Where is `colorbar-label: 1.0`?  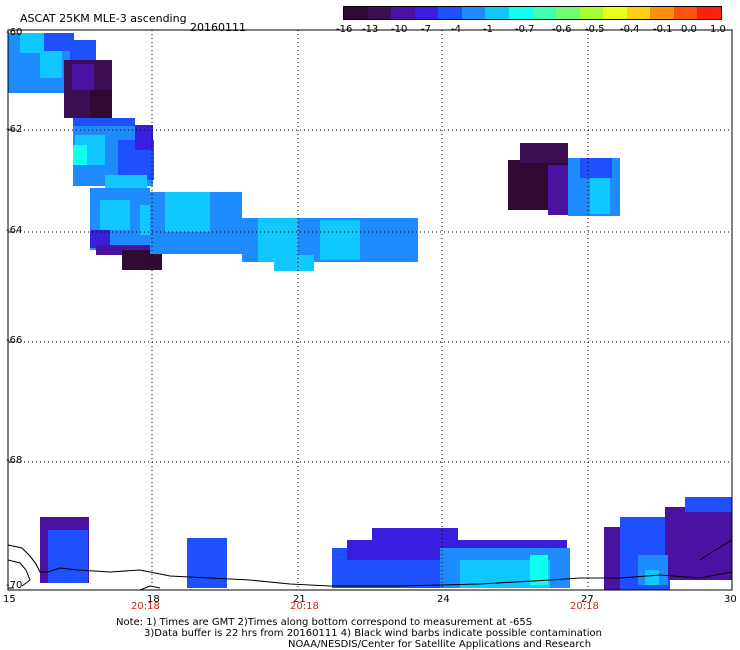
colorbar-label: 1.0 is located at coordinates (718, 29).